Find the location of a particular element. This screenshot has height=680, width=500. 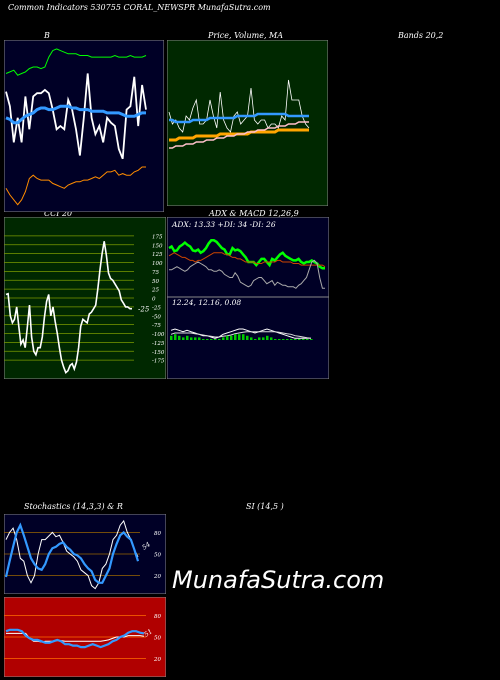

adx-background is located at coordinates (248, 257).